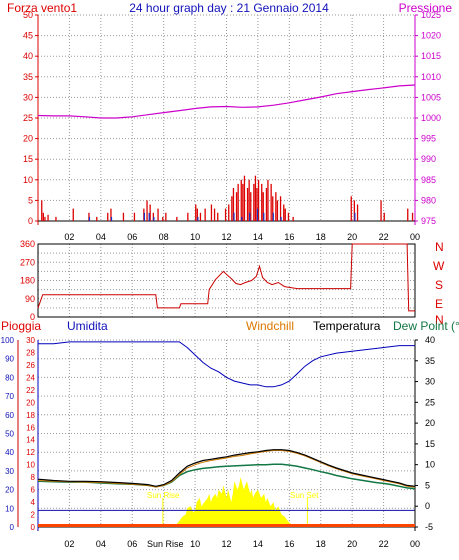  Describe the element at coordinates (258, 237) in the screenshot. I see `wind-x-tick-label: 14` at that location.